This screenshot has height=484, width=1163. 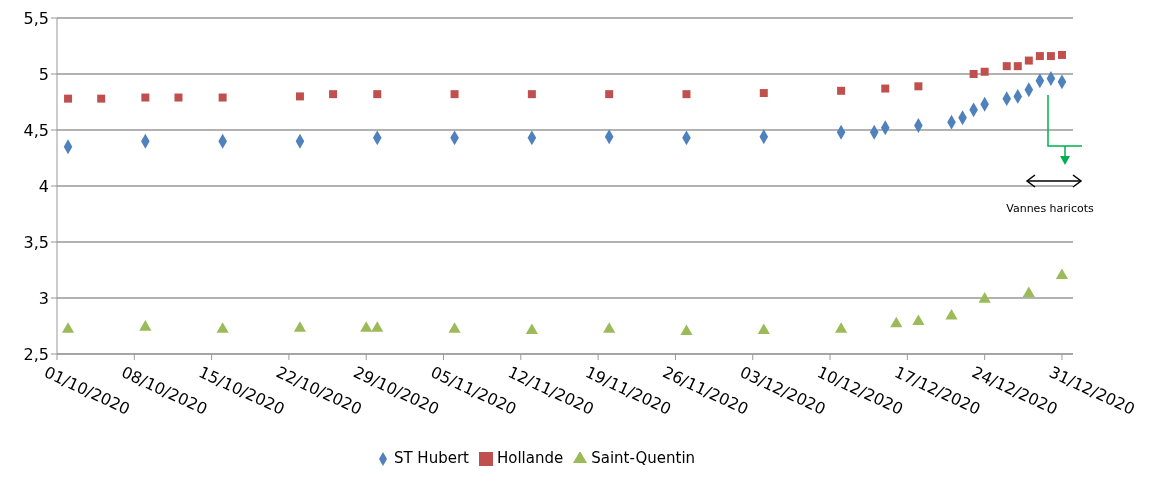 What do you see at coordinates (43, 74) in the screenshot?
I see `y-tick-label: 5` at bounding box center [43, 74].